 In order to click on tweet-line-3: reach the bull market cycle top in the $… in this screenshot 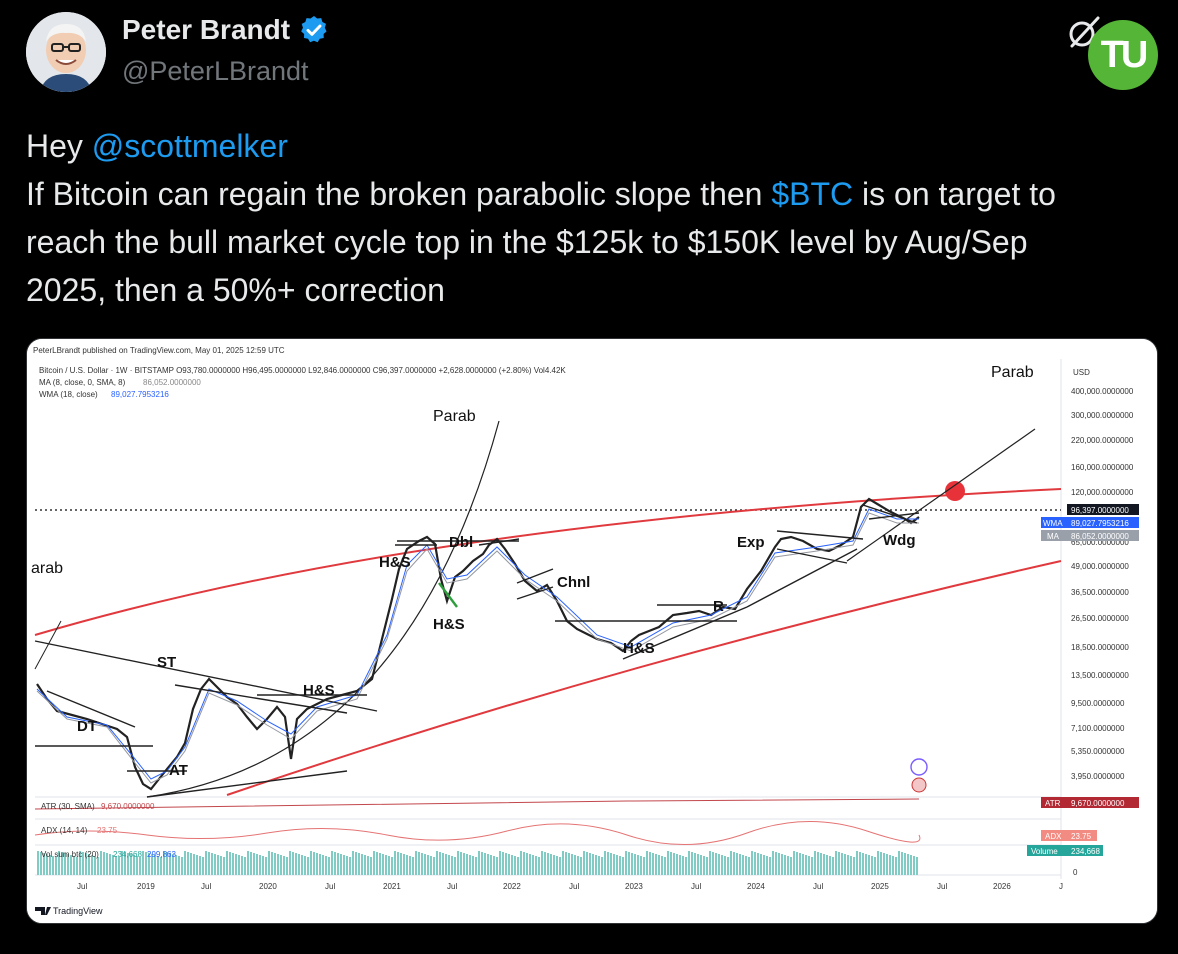, I will do `click(527, 242)`.